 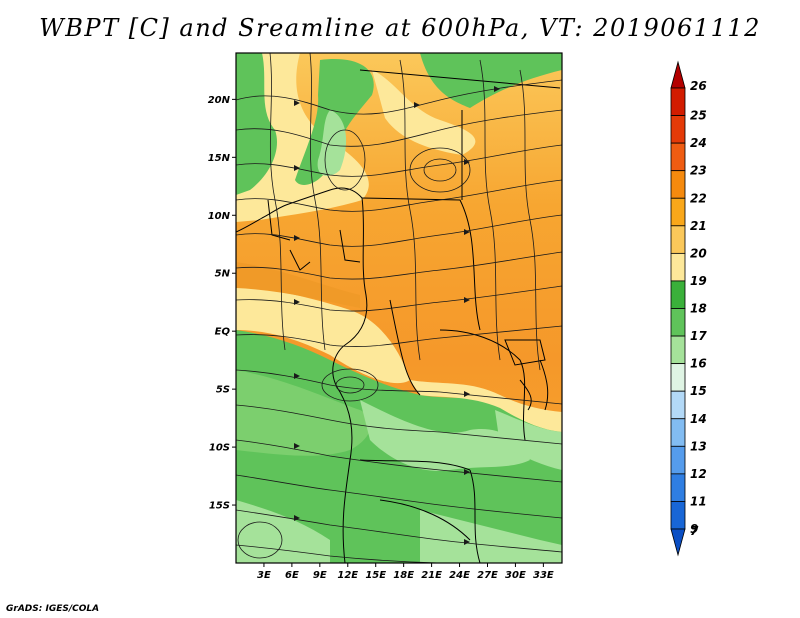 What do you see at coordinates (688, 308) in the screenshot?
I see `colorbar: 26 25 24 23 22 21 20 19 18 17 16 15 14 13 12 11 97` at bounding box center [688, 308].